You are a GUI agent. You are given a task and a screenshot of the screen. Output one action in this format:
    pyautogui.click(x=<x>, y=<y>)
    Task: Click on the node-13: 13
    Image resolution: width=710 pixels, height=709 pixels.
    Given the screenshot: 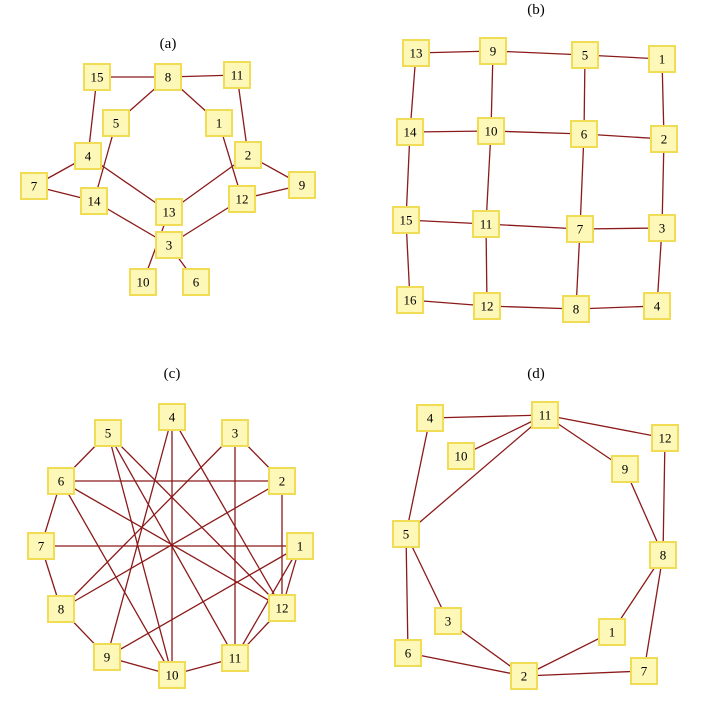 What is the action you would take?
    pyautogui.click(x=416, y=53)
    